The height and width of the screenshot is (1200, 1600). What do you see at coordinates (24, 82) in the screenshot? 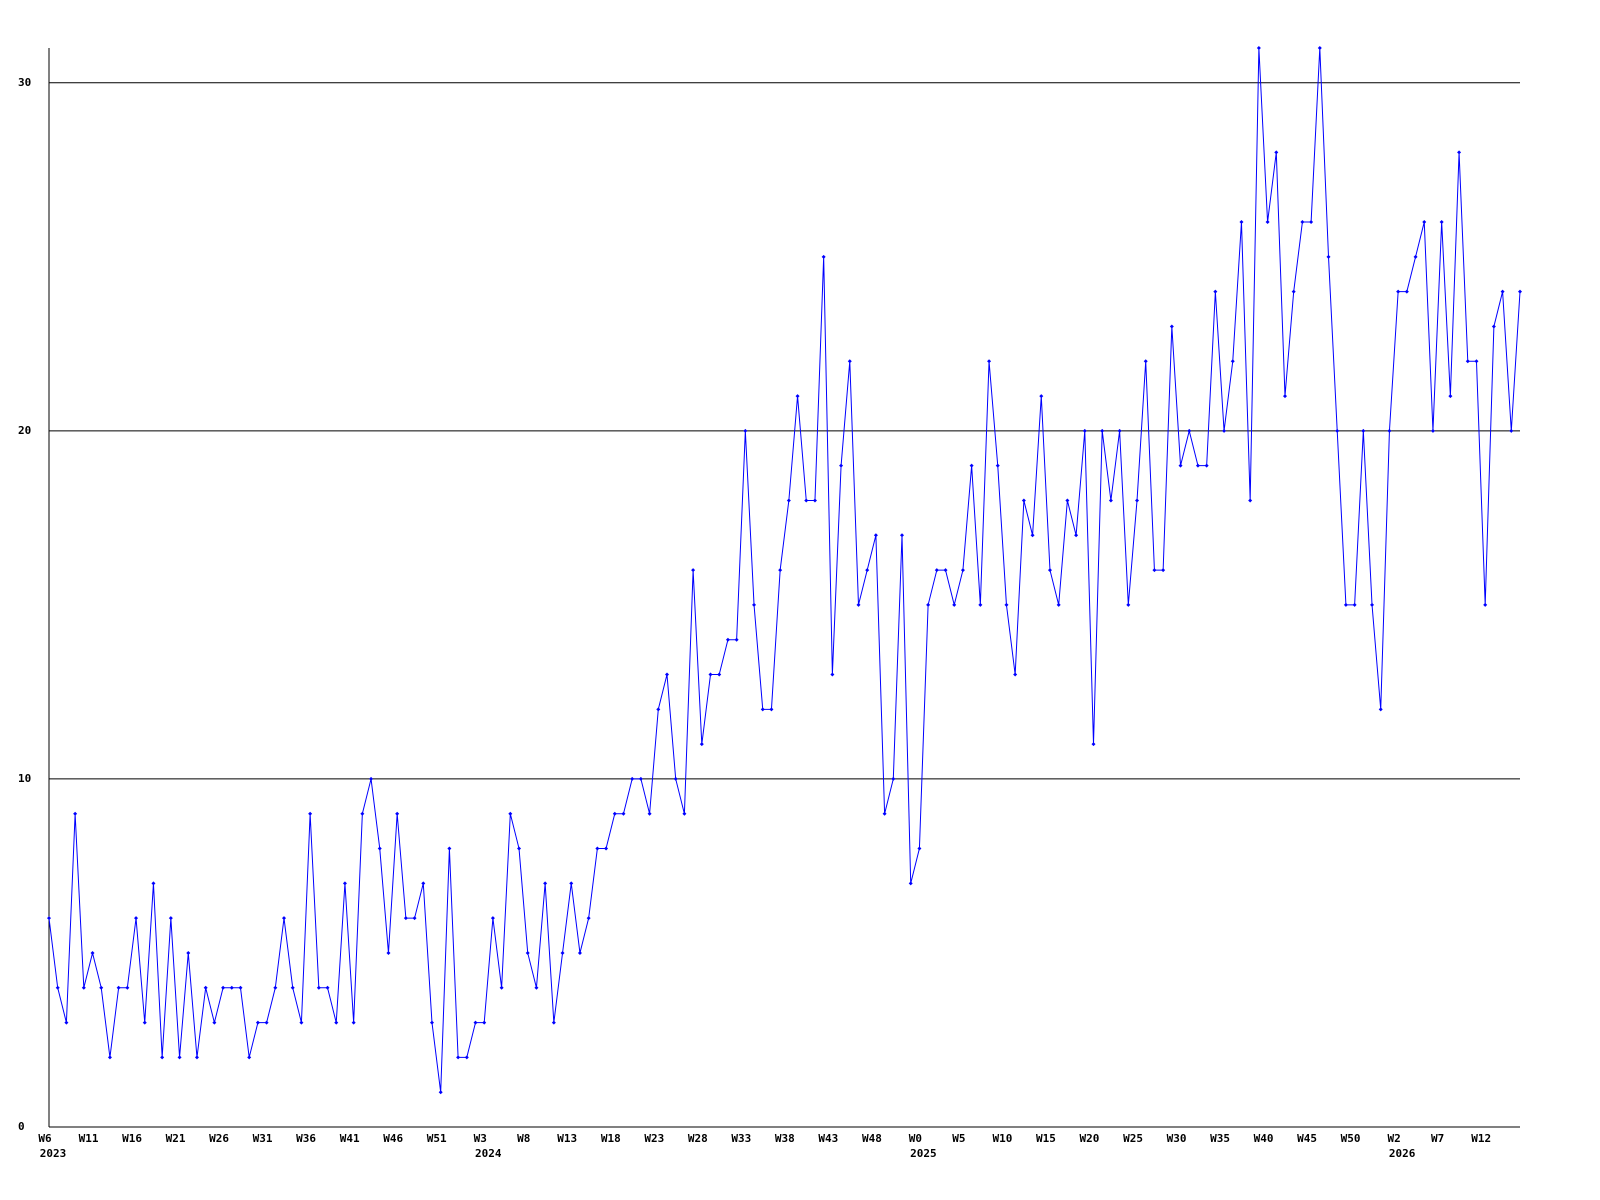
I see `y-tick-label: 30` at bounding box center [24, 82].